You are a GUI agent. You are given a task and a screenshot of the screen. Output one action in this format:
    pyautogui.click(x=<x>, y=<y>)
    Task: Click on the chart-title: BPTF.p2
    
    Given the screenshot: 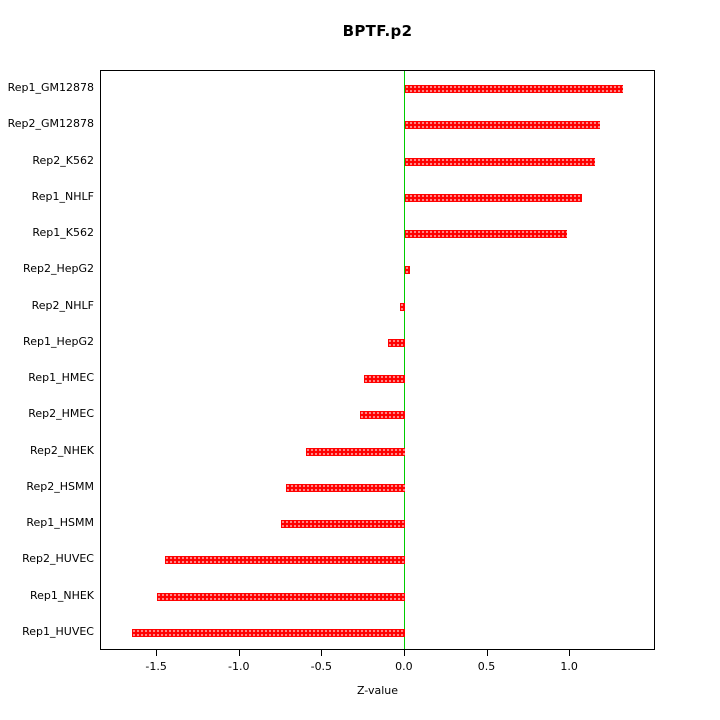 What is the action you would take?
    pyautogui.click(x=377, y=31)
    